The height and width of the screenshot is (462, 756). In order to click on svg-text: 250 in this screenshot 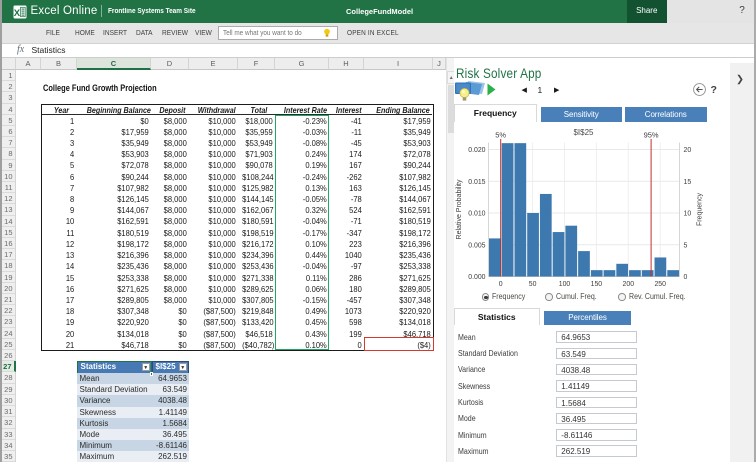, I will do `click(660, 284)`.